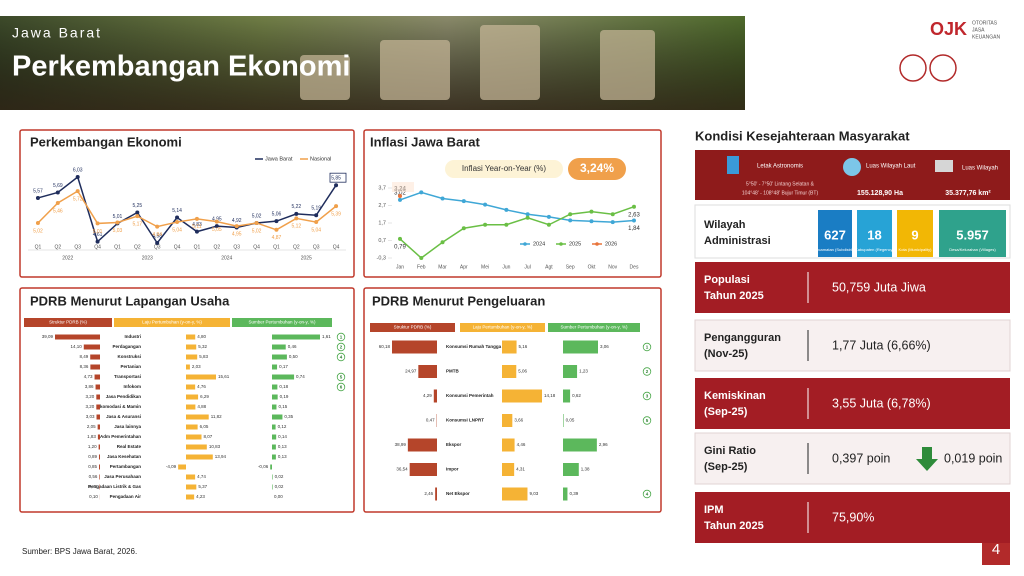 This screenshot has width=1024, height=576. Describe the element at coordinates (279, 476) in the screenshot. I see `source-value: 0,02` at that location.